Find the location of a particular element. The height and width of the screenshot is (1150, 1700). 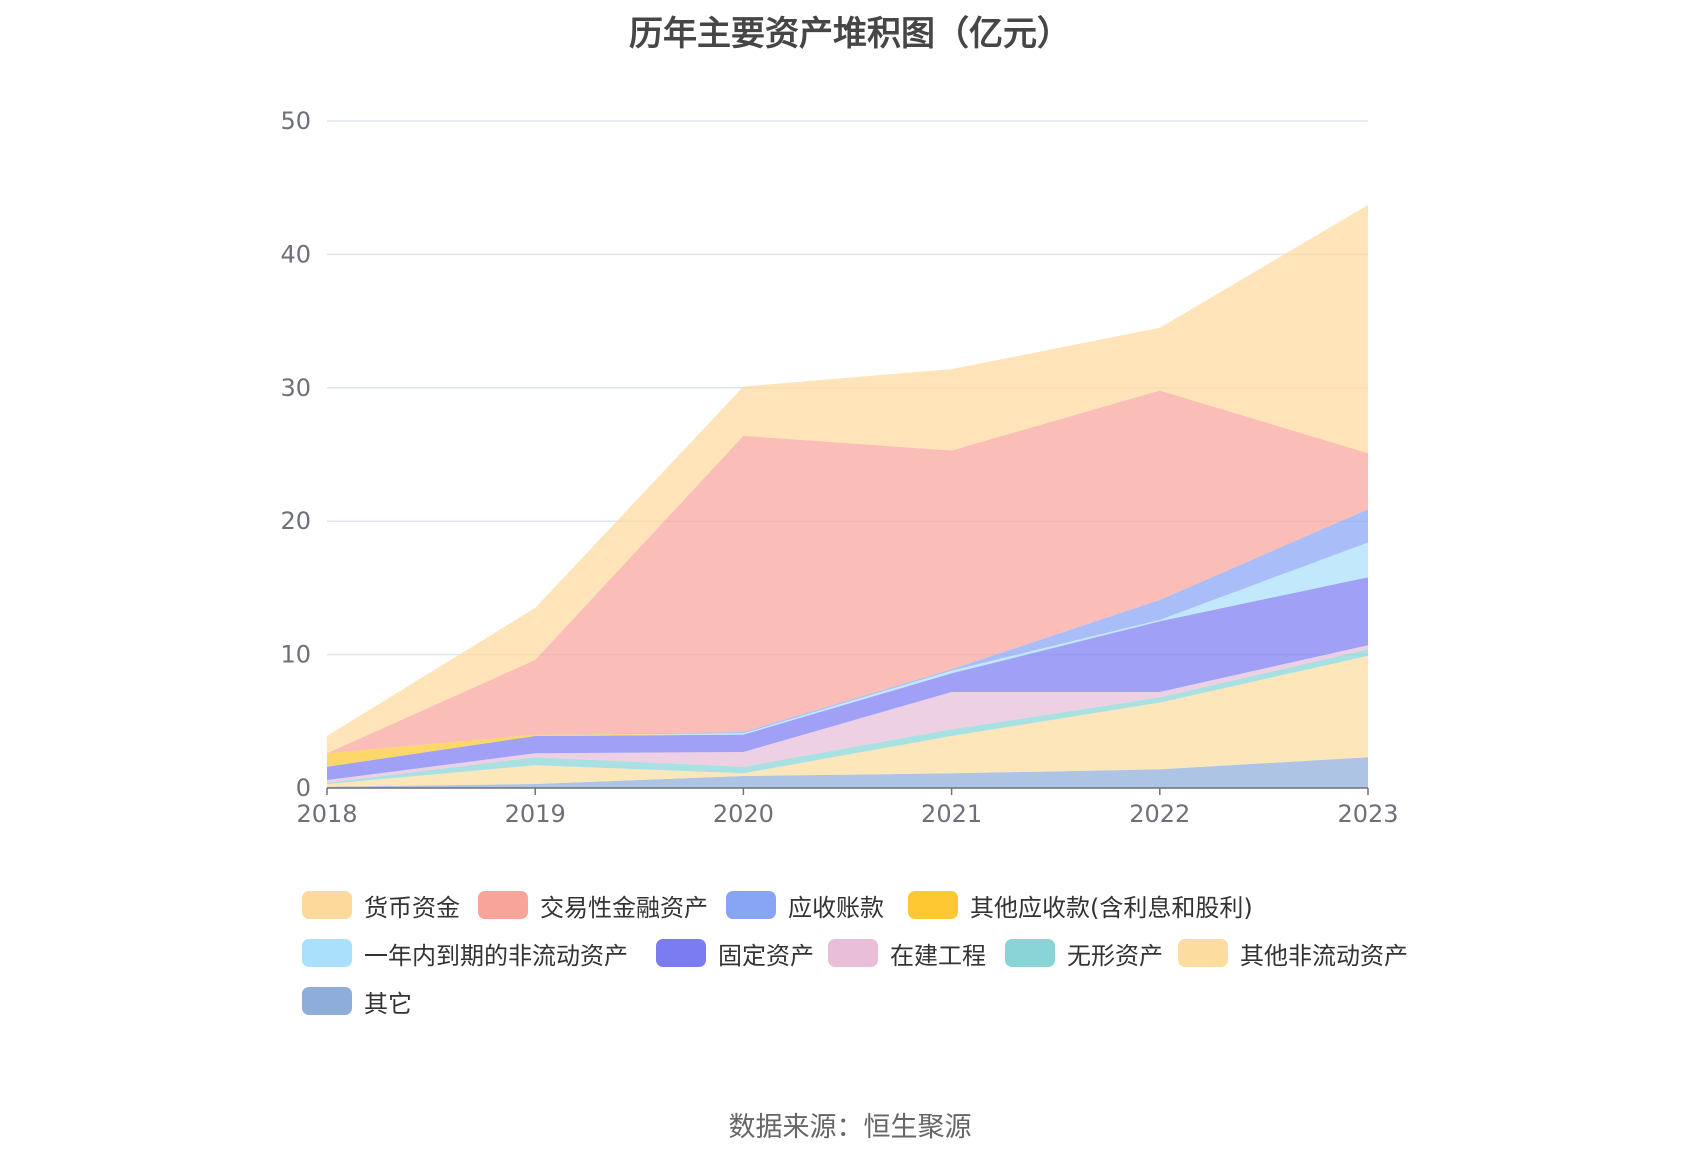

legend-label: 货币资金 is located at coordinates (412, 907).